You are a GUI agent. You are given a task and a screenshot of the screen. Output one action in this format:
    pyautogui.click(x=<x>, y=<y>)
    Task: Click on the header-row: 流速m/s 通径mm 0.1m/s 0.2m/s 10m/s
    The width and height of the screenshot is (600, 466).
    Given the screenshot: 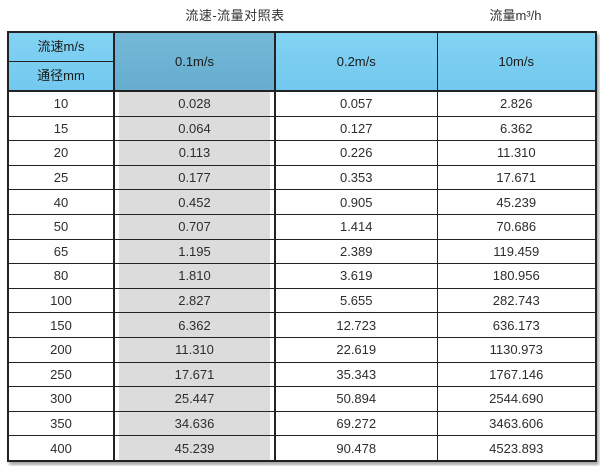 What is the action you would take?
    pyautogui.click(x=302, y=61)
    